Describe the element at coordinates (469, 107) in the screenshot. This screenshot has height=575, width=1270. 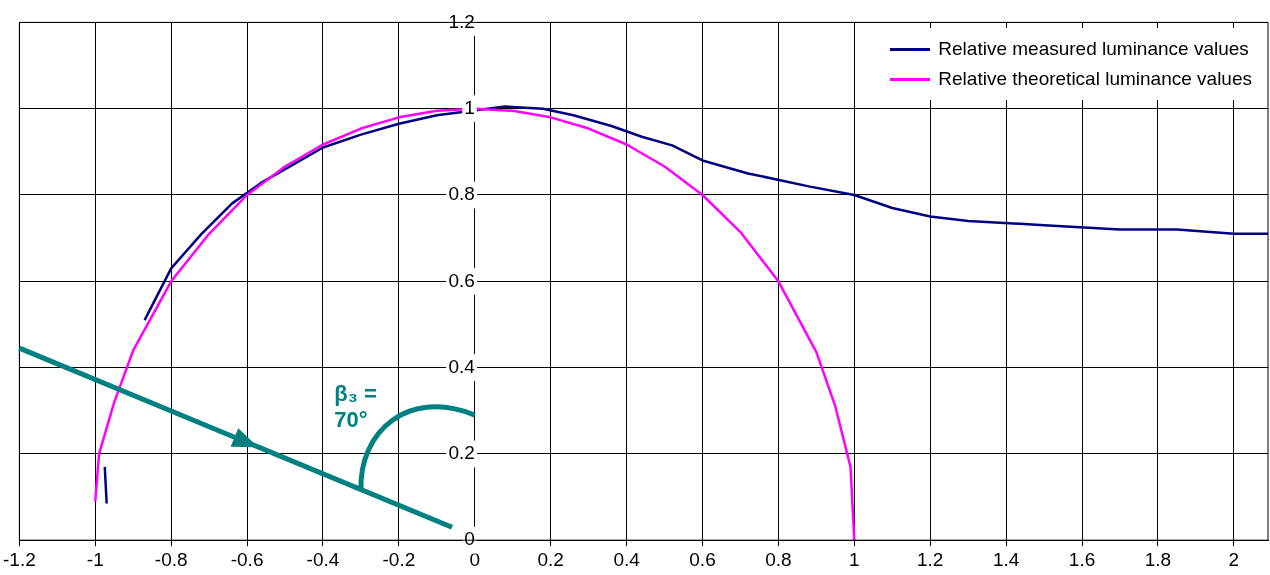
I see `y-tick-label: 1` at that location.